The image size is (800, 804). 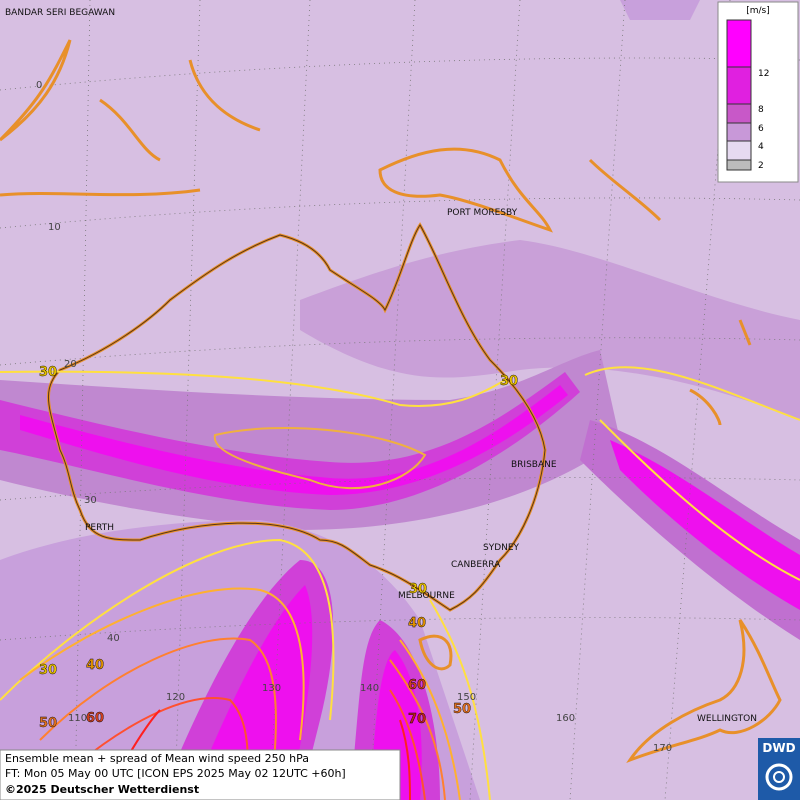 I want to click on caption-box, so click(x=200, y=775).